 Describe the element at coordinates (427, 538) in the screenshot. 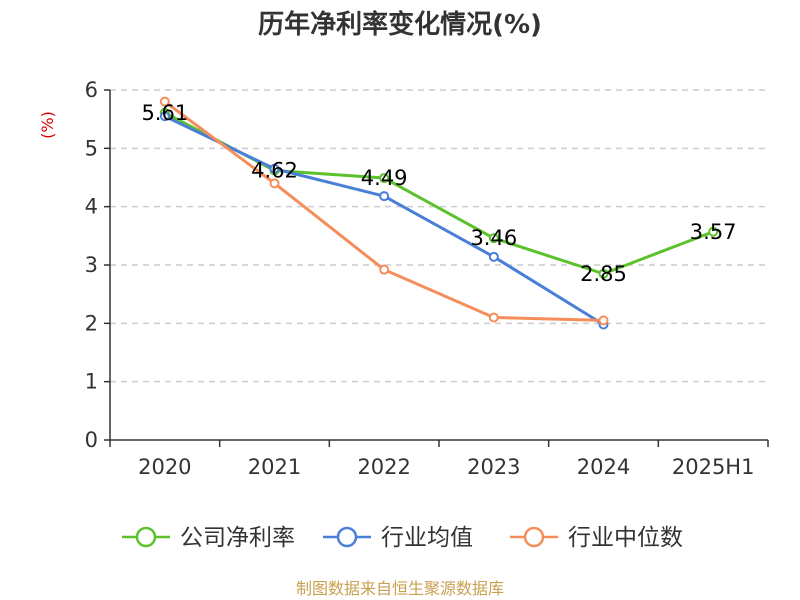

I see `legend-label: 行业均值` at that location.